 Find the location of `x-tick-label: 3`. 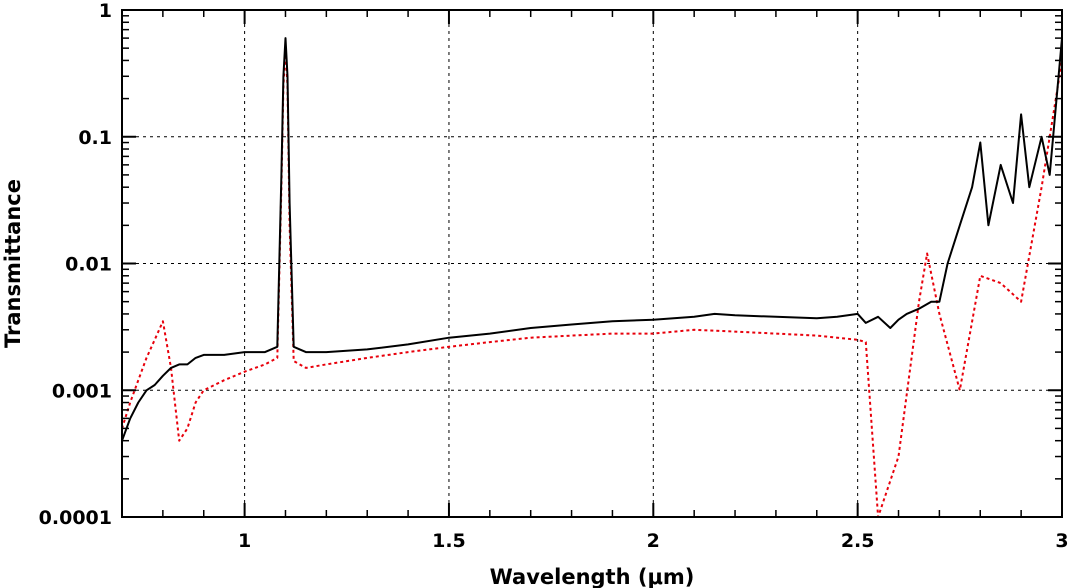

x-tick-label: 3 is located at coordinates (1061, 541).